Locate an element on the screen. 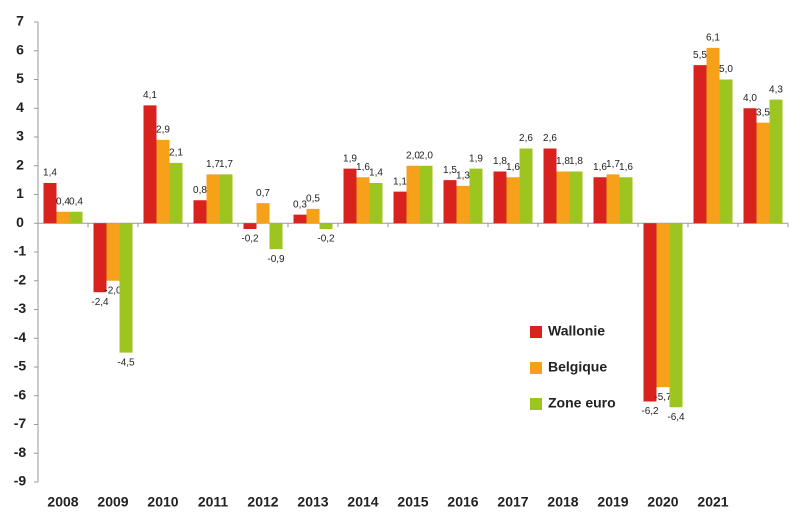 The width and height of the screenshot is (800, 520). y-tick-label: 7 is located at coordinates (20, 21).